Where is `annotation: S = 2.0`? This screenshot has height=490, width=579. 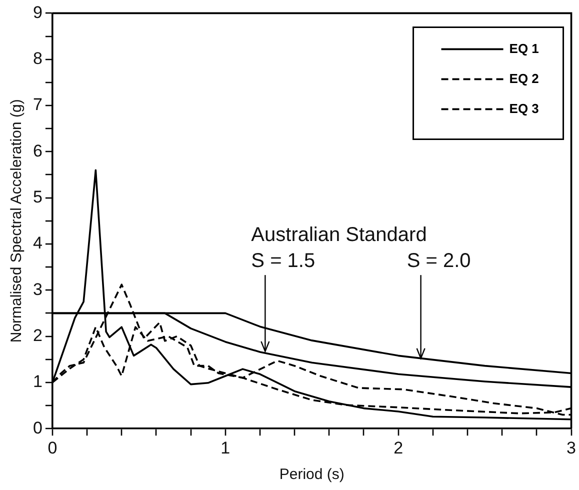 annotation: S = 2.0 is located at coordinates (438, 261).